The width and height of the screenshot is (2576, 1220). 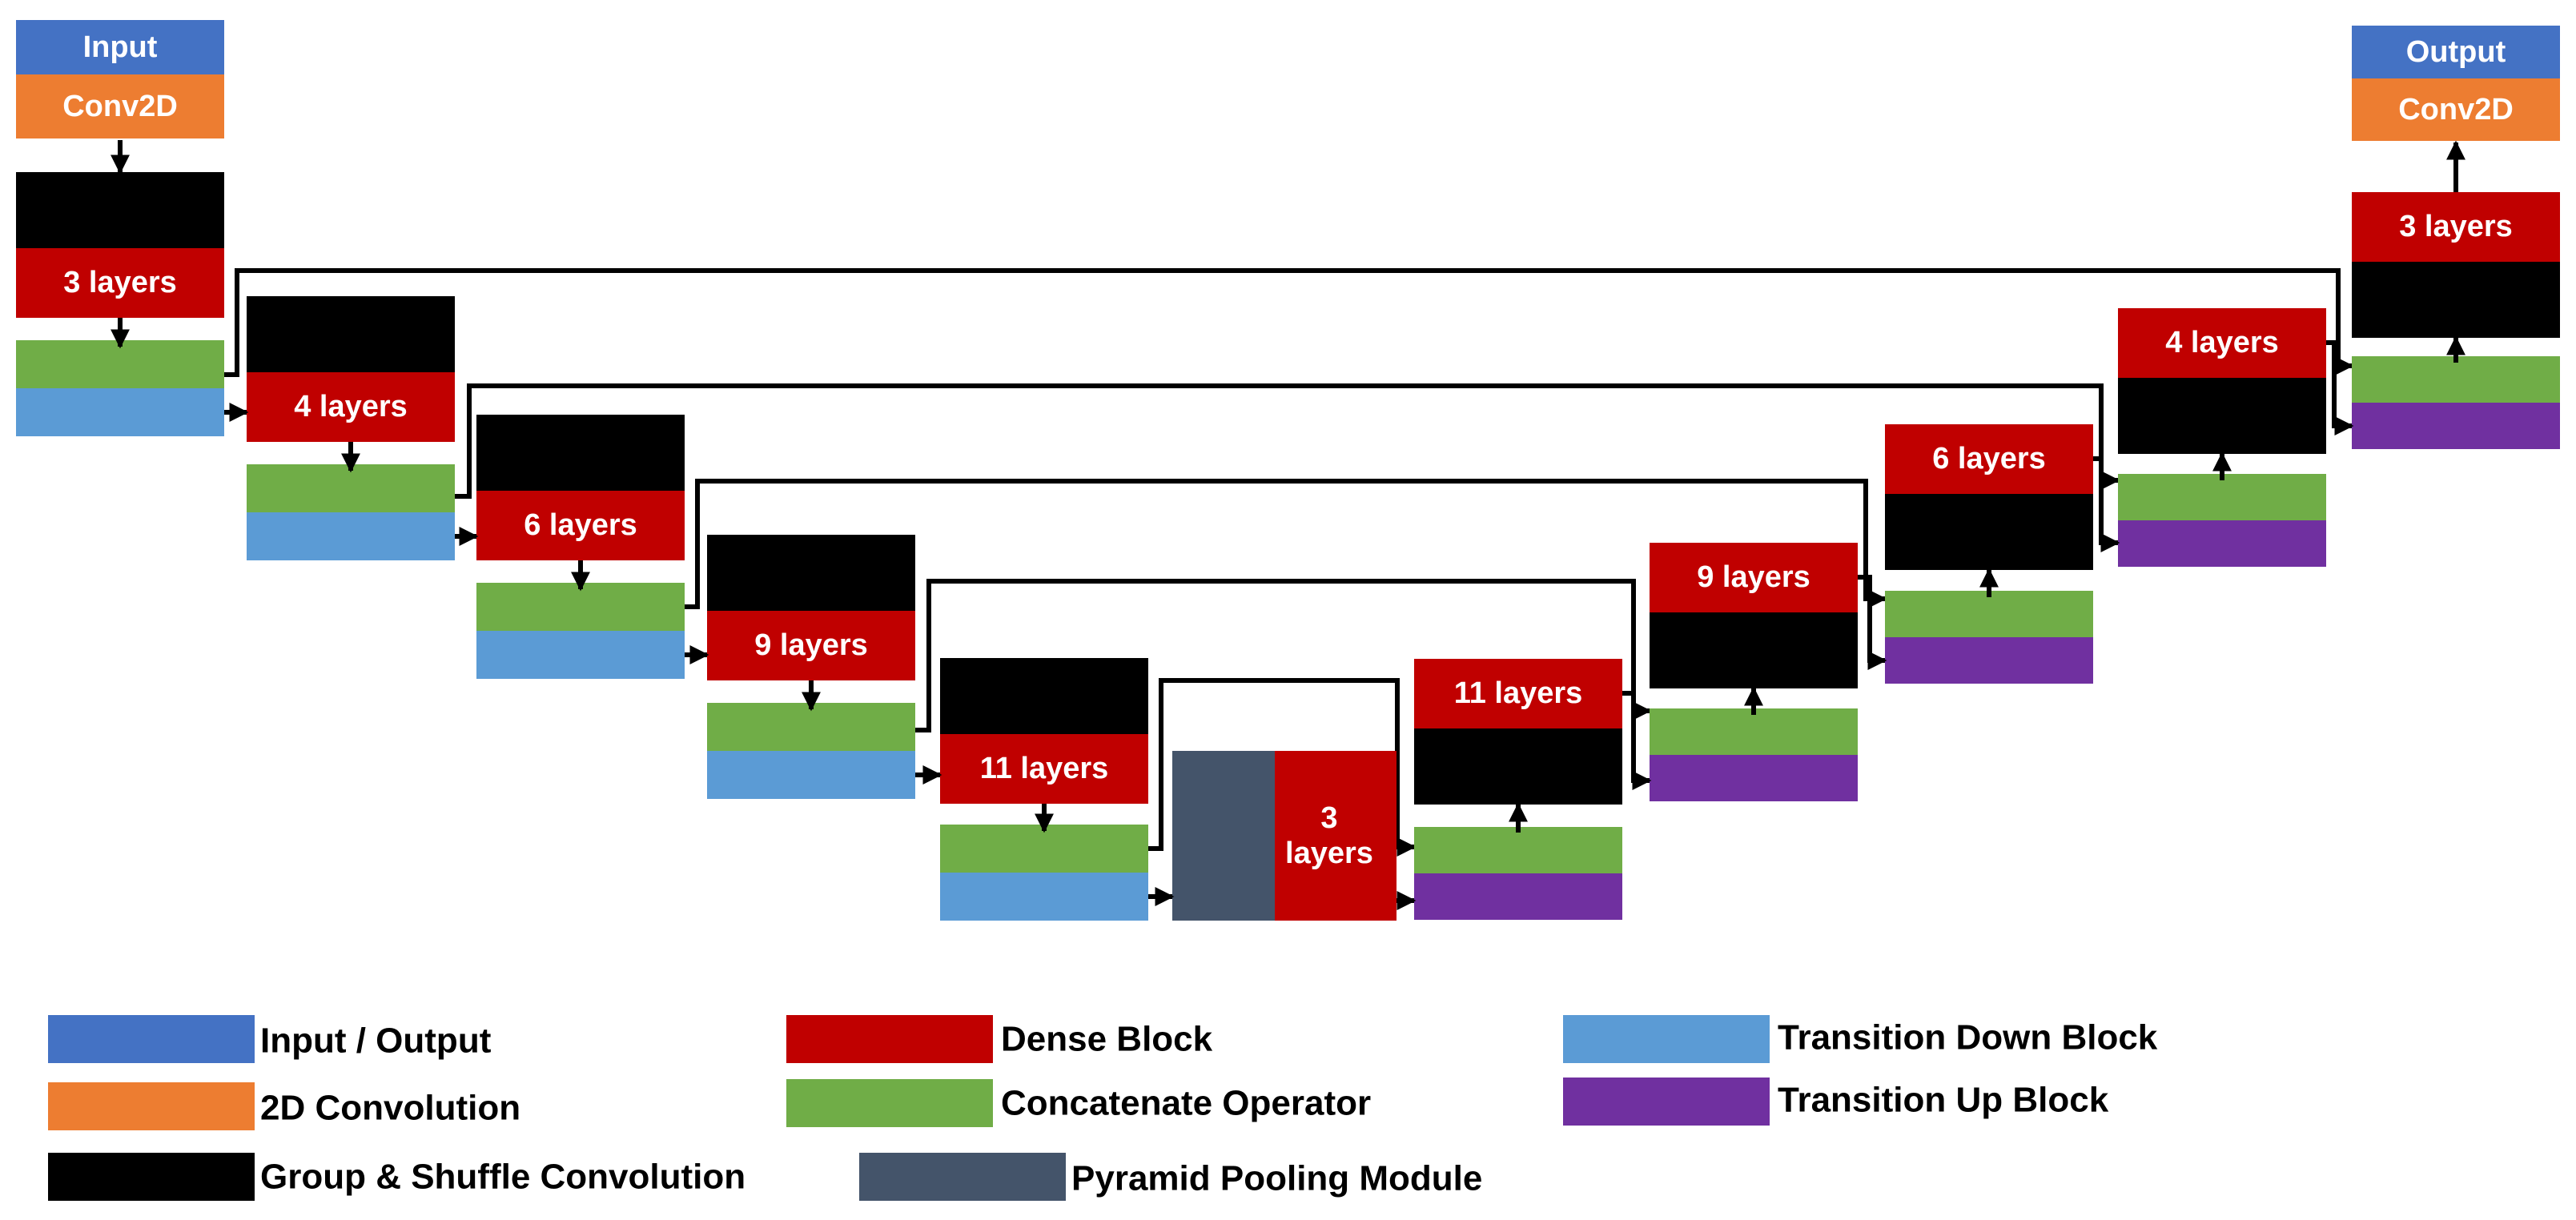 I want to click on dense-block-label: 6 layers, so click(x=1989, y=459).